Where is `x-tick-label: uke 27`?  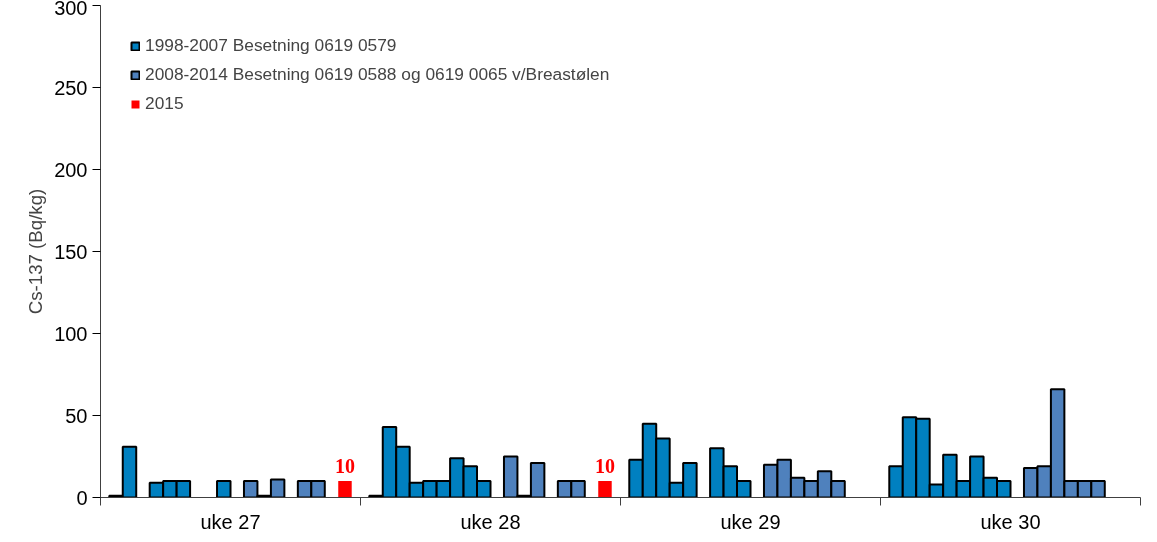
x-tick-label: uke 27 is located at coordinates (230, 521).